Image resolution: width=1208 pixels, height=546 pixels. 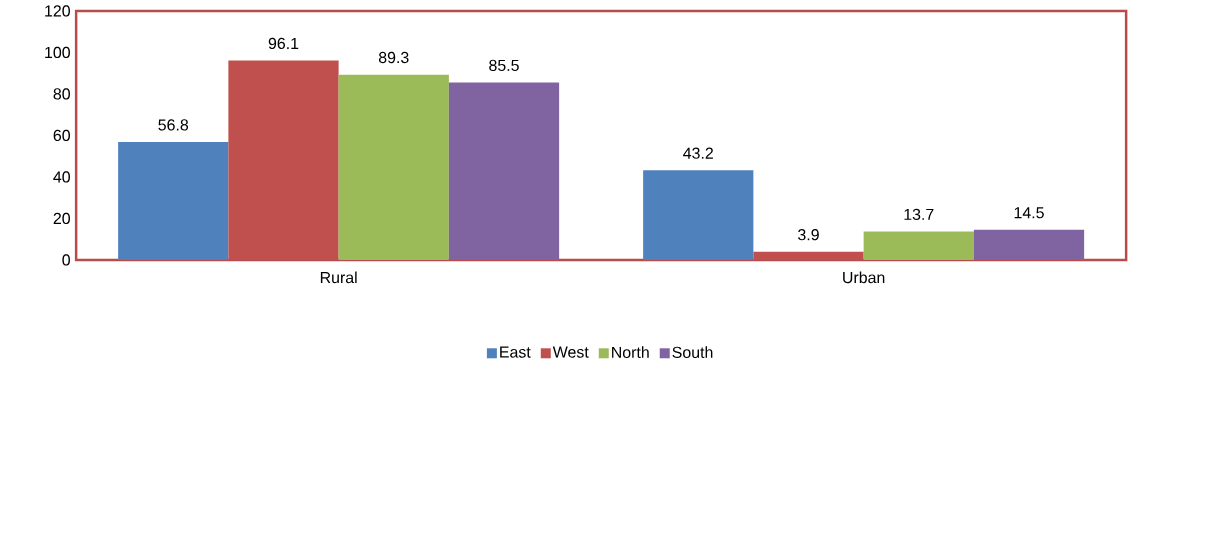 What do you see at coordinates (61, 218) in the screenshot?
I see `y-tick-label: 20` at bounding box center [61, 218].